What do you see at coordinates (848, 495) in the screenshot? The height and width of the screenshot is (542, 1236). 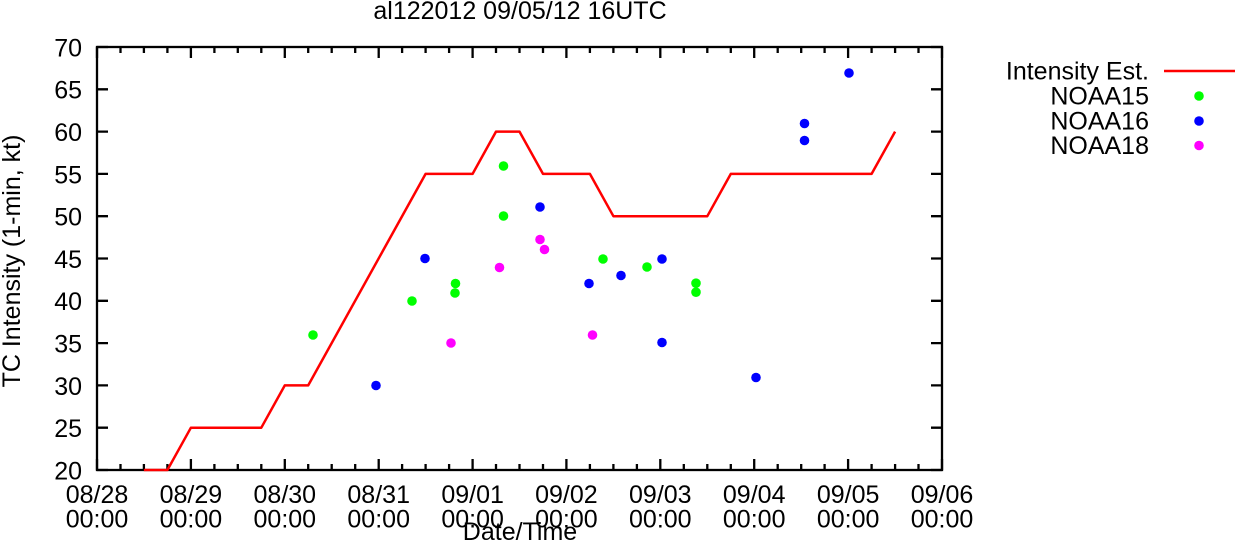 I see `svg-text: 09/05` at bounding box center [848, 495].